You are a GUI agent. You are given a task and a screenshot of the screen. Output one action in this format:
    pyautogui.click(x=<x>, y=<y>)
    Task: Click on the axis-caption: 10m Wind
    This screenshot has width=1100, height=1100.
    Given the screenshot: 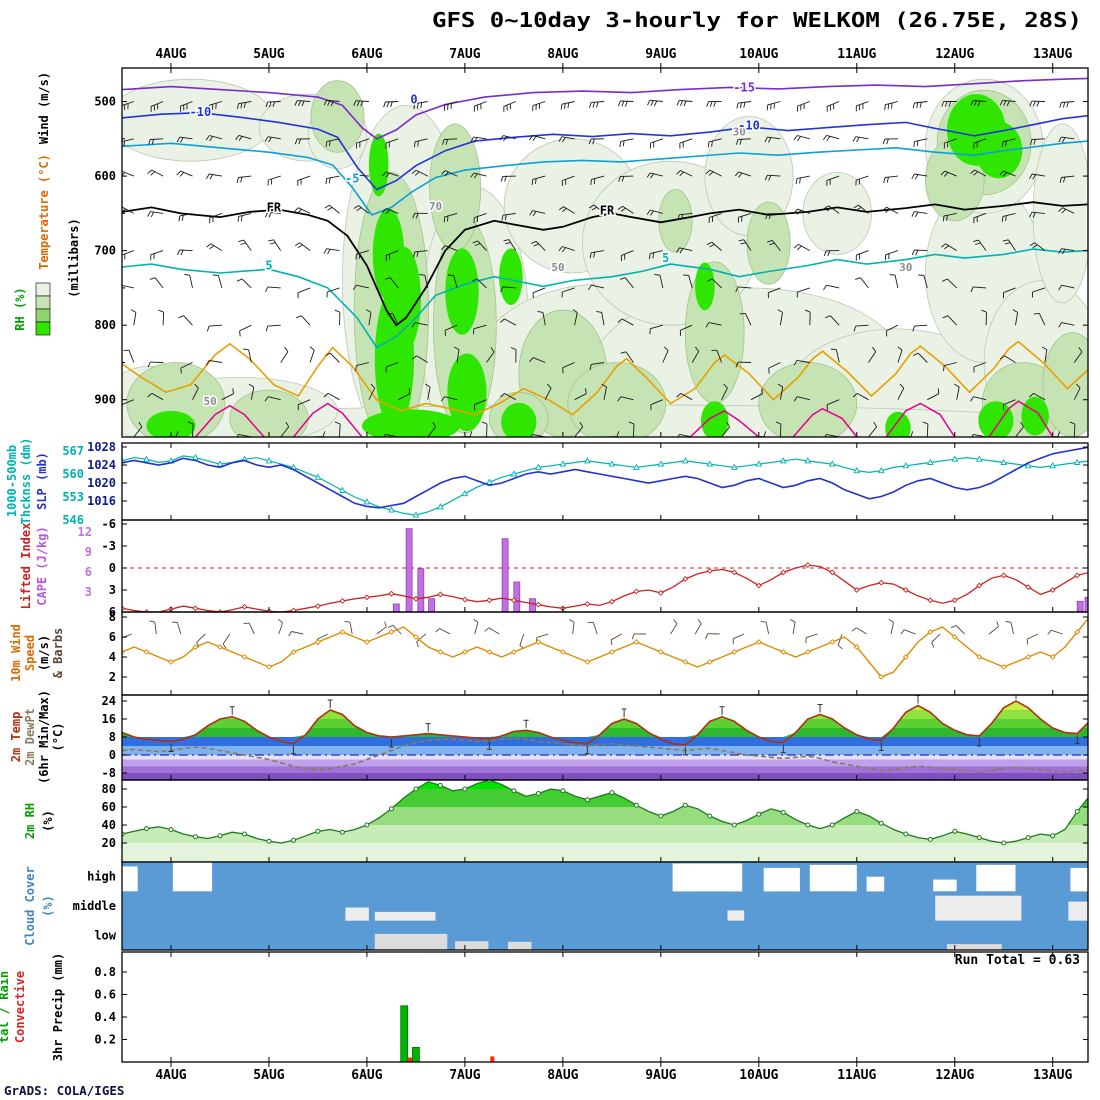 What is the action you would take?
    pyautogui.click(x=16, y=653)
    